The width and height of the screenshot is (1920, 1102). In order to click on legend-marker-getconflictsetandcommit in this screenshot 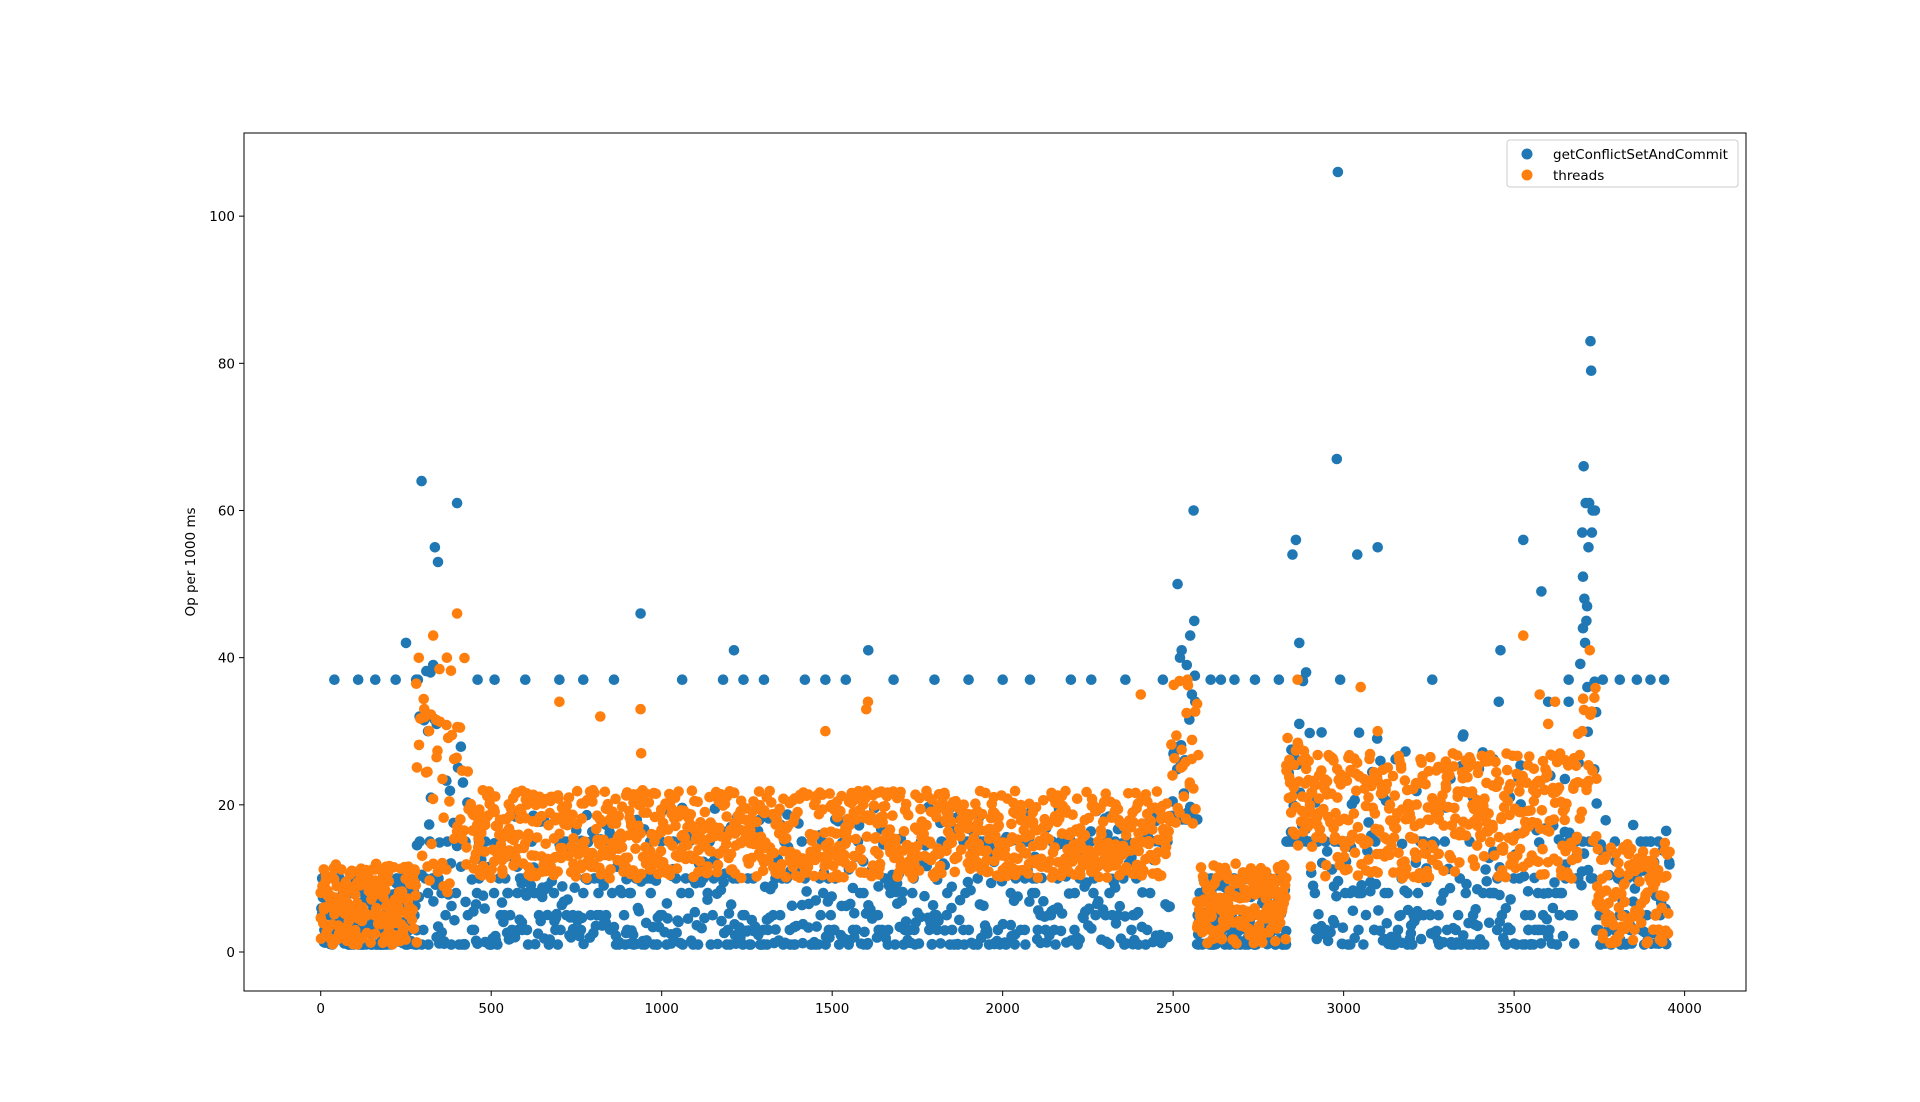, I will do `click(1527, 154)`.